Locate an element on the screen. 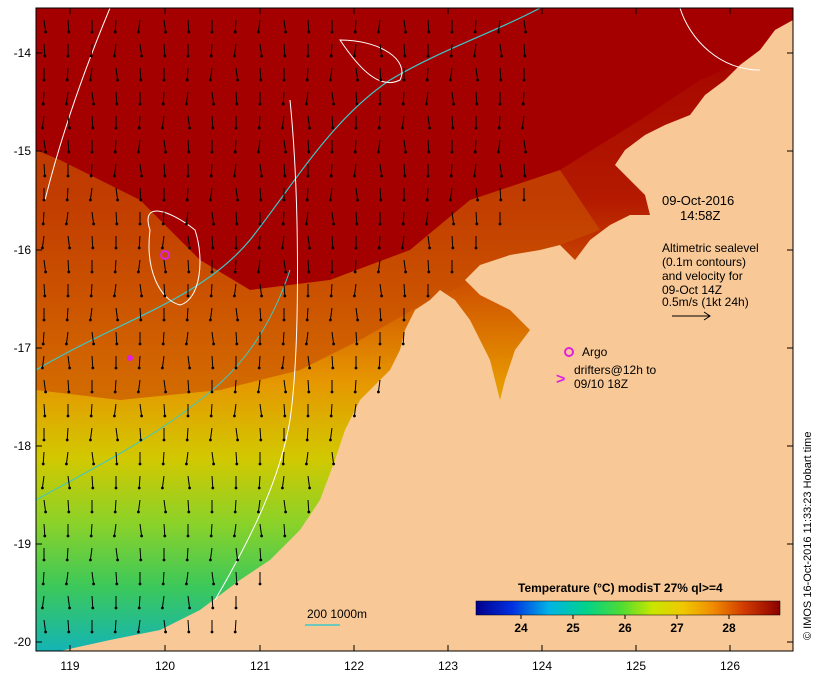 This screenshot has width=820, height=680. colorbar-tick-label: 27 is located at coordinates (677, 628).